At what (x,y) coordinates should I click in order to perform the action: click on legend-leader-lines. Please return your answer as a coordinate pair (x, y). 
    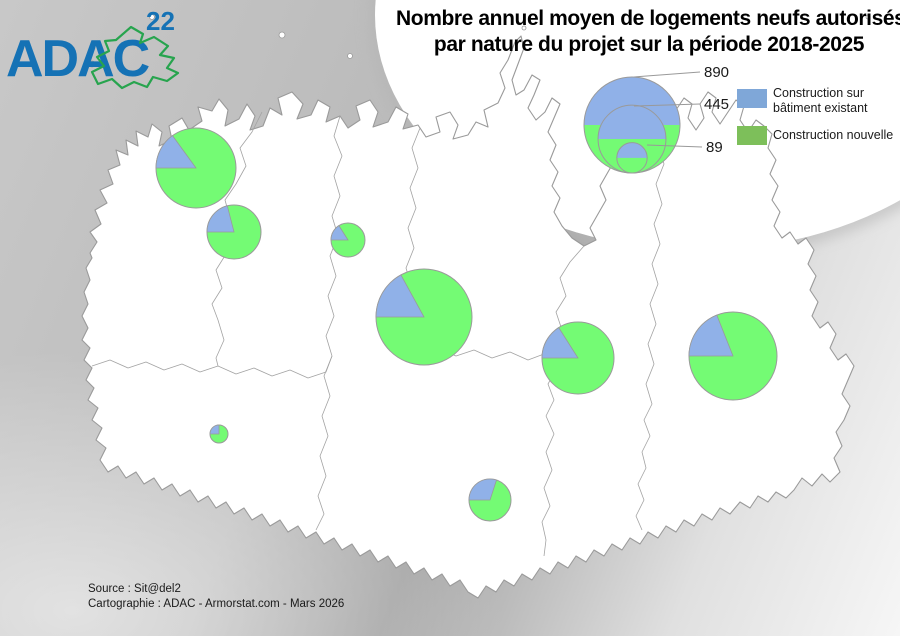
    Looking at the image, I should click on (668, 109).